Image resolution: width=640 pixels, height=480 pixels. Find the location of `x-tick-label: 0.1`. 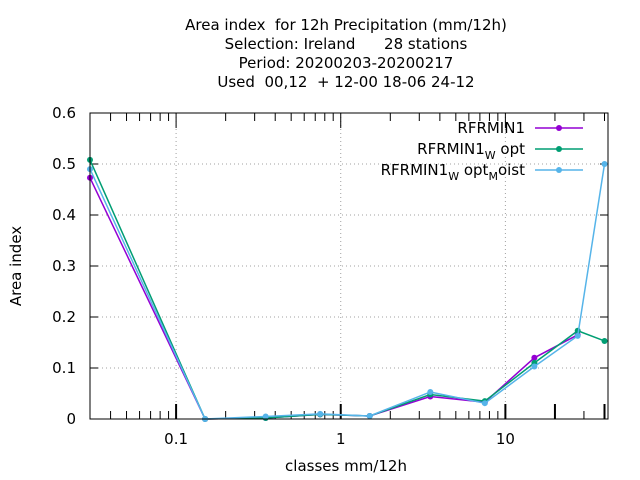

x-tick-label: 0.1 is located at coordinates (176, 439).